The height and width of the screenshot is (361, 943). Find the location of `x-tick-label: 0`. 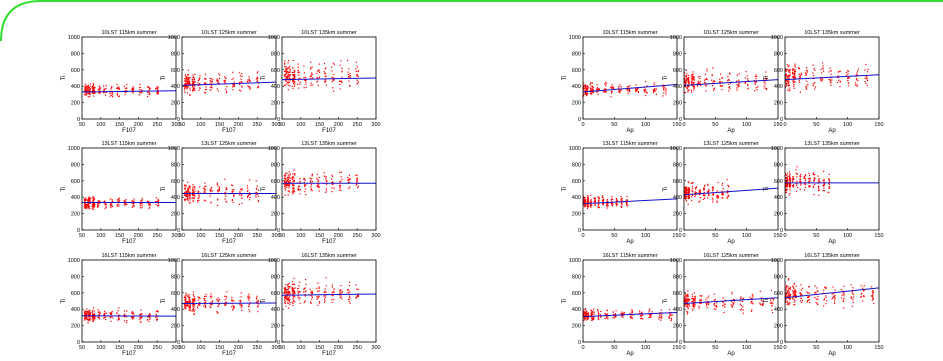

x-tick-label: 0 is located at coordinates (683, 348).